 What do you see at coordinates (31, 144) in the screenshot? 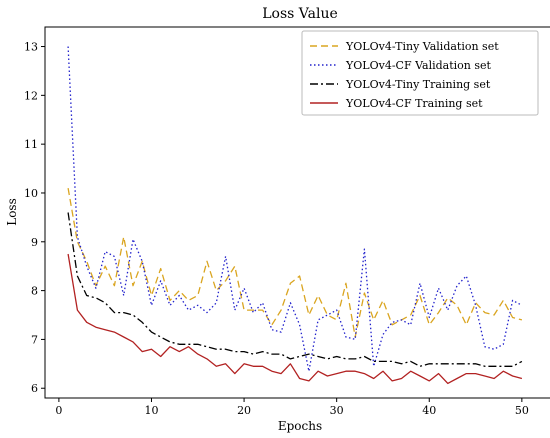
I see `y-tick-label: 11` at bounding box center [31, 144].